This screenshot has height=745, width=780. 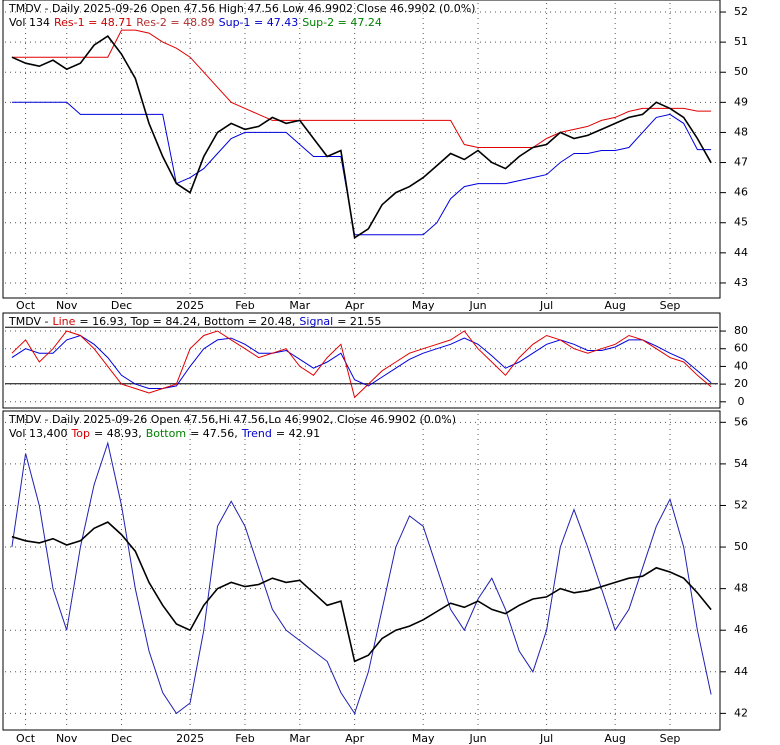 What do you see at coordinates (28, 321) in the screenshot?
I see `header-text: TMDV -` at bounding box center [28, 321].